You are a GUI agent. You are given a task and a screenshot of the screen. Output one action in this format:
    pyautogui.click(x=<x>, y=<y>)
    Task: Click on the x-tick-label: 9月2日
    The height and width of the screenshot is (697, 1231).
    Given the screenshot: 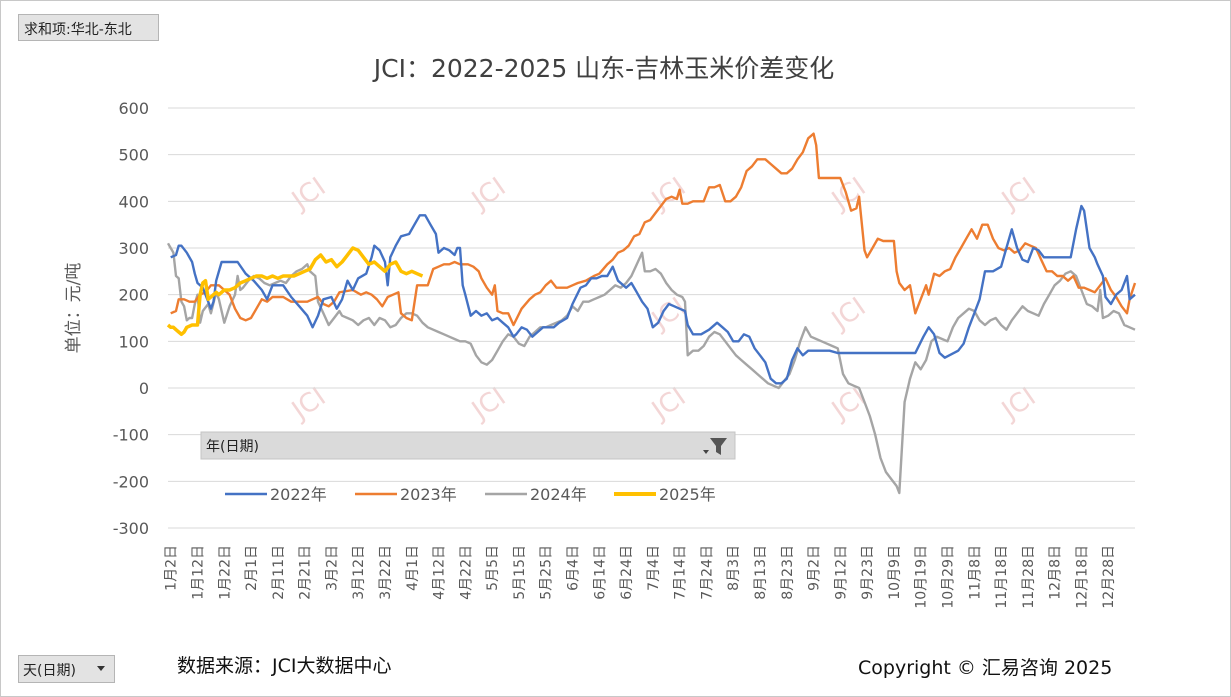 What is the action you would take?
    pyautogui.click(x=815, y=568)
    